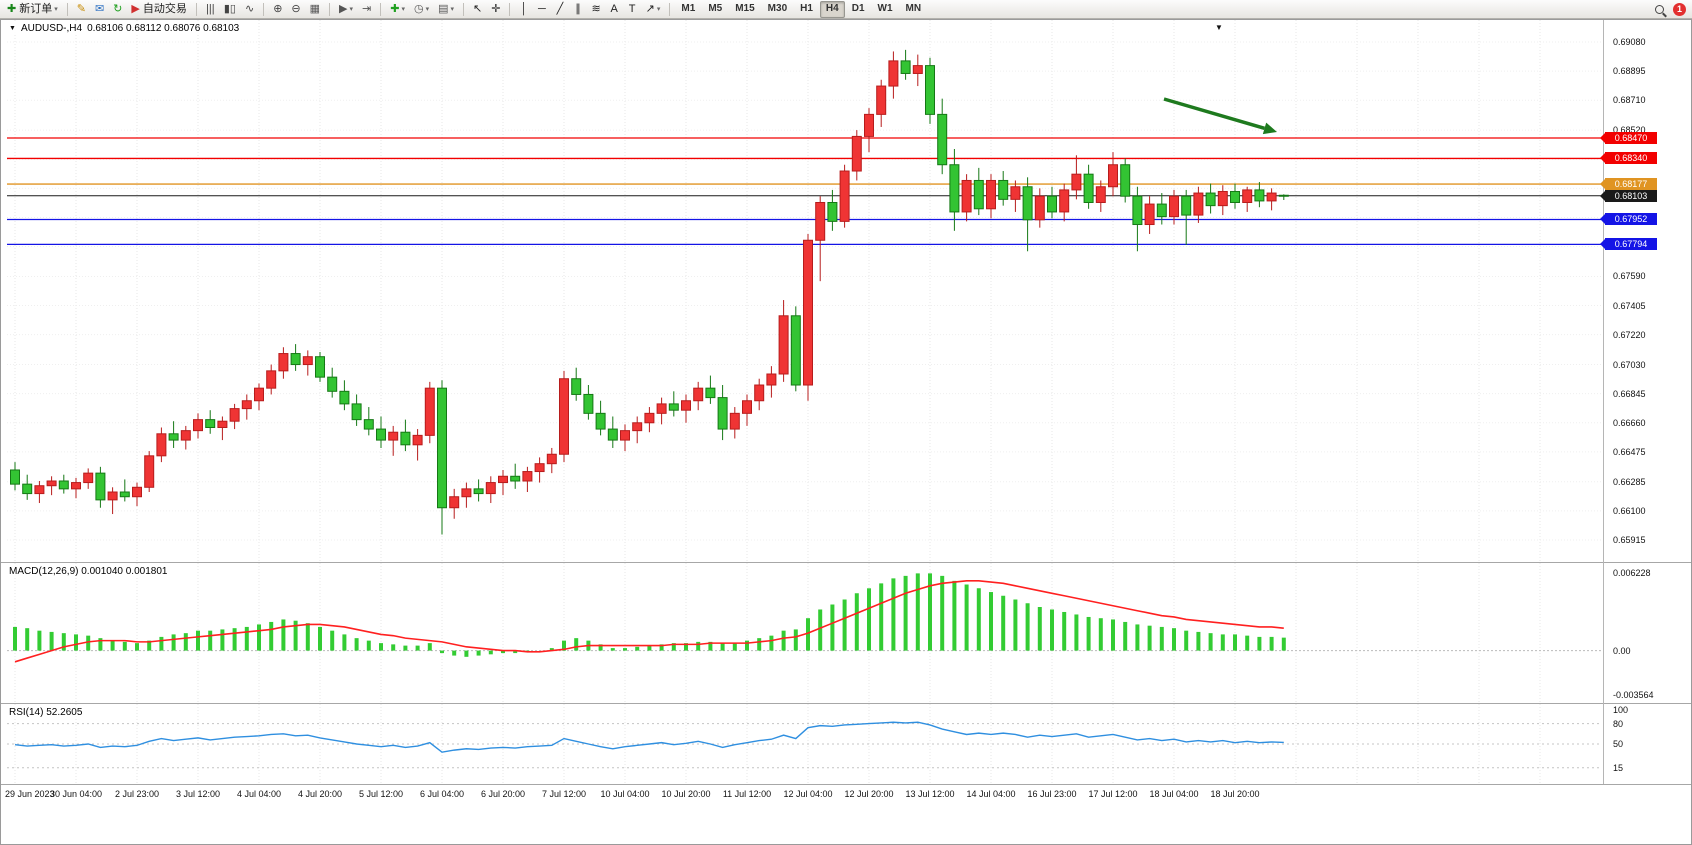 The width and height of the screenshot is (1692, 845). What do you see at coordinates (1220, 116) in the screenshot?
I see `arrow-annotation` at bounding box center [1220, 116].